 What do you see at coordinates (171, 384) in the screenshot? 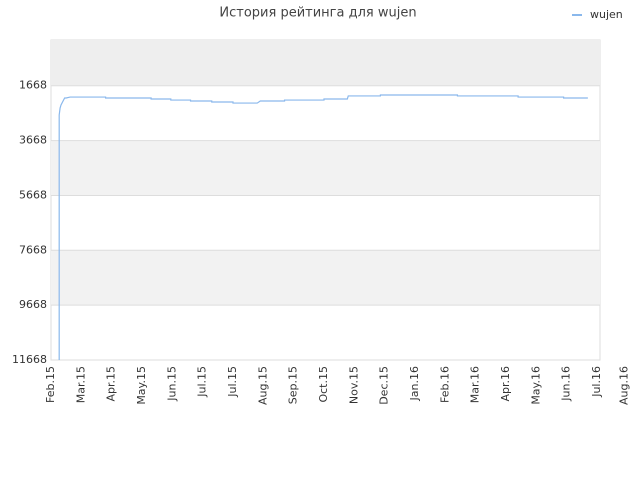
I see `x-tick-label: Jun.15` at bounding box center [171, 384].